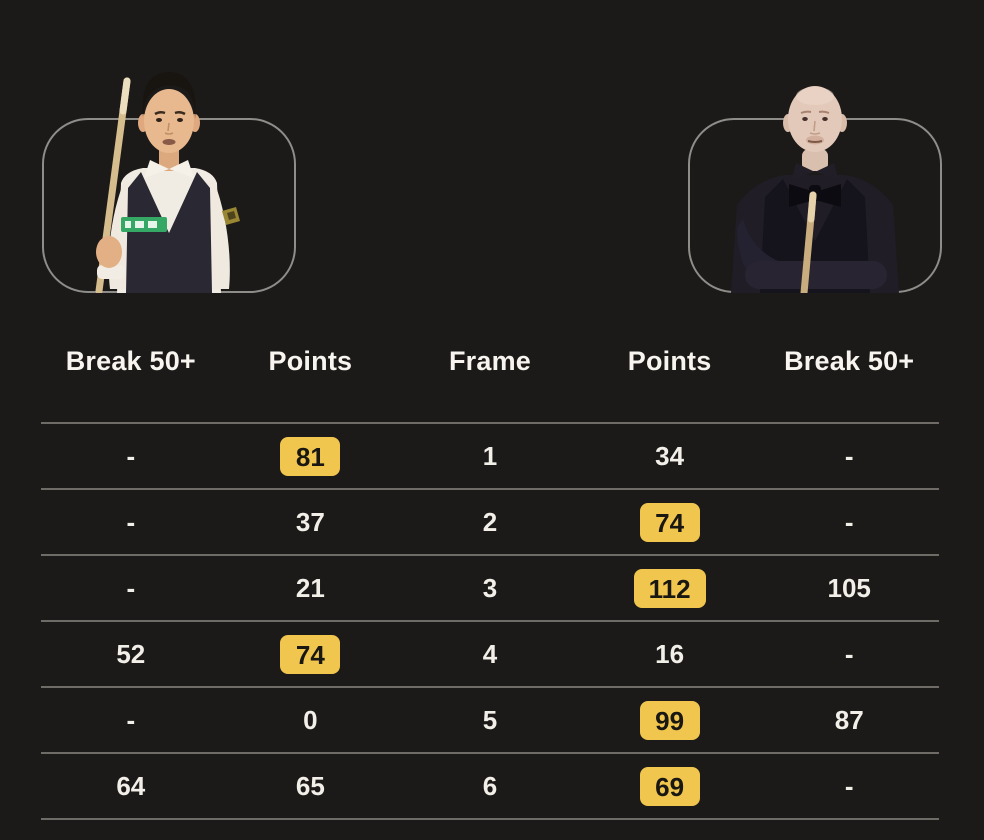 The width and height of the screenshot is (984, 840). I want to click on cell-frame: 3, so click(490, 588).